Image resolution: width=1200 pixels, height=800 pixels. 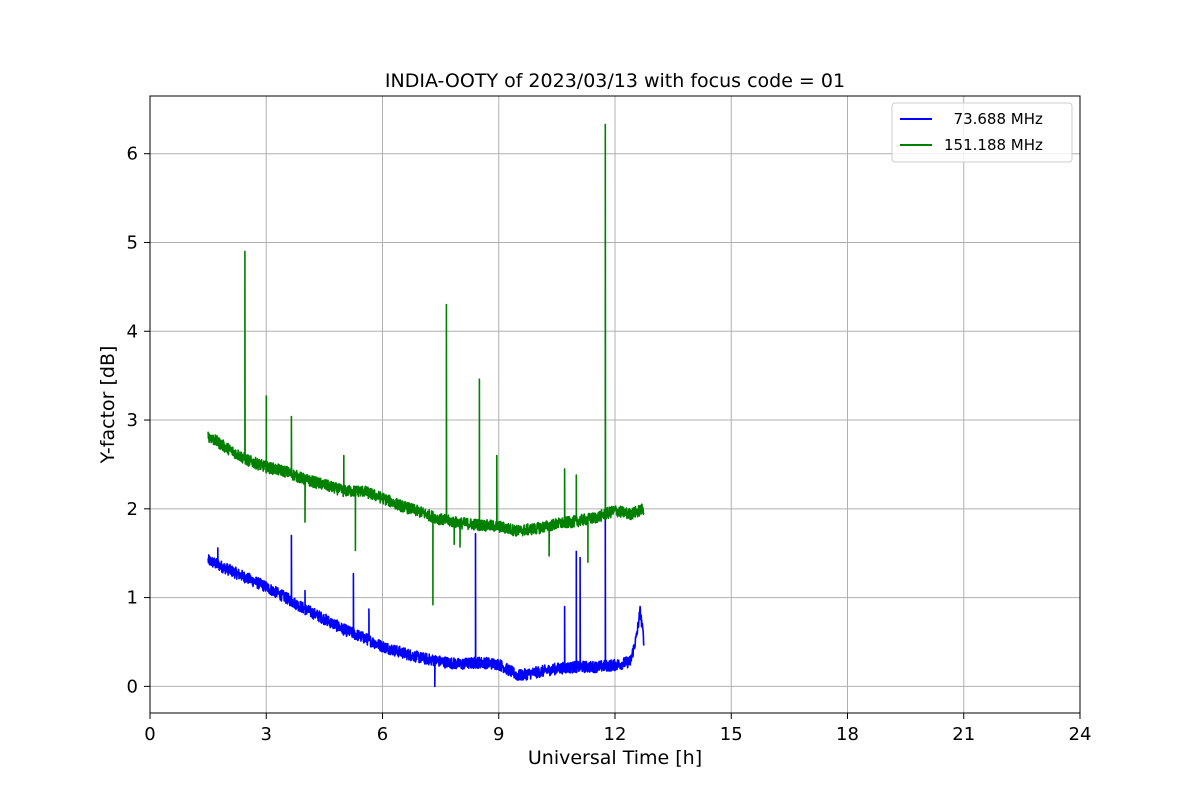 I want to click on x-tick-label: 6, so click(x=382, y=734).